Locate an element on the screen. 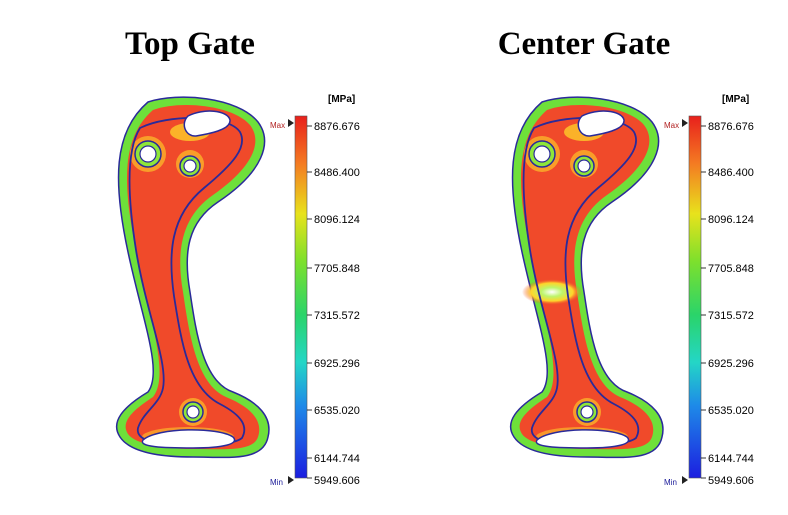 This screenshot has height=515, width=788. gate-weld-zone is located at coordinates (552, 292).